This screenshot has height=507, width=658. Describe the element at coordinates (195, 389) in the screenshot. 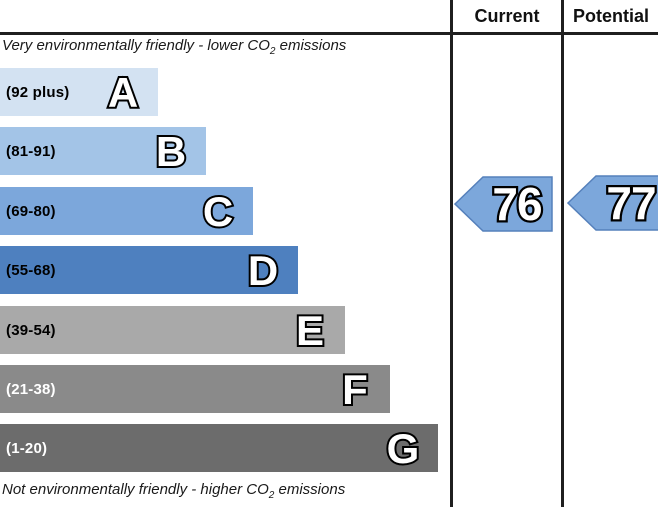

I see `band-row-f: (21-38) F` at that location.